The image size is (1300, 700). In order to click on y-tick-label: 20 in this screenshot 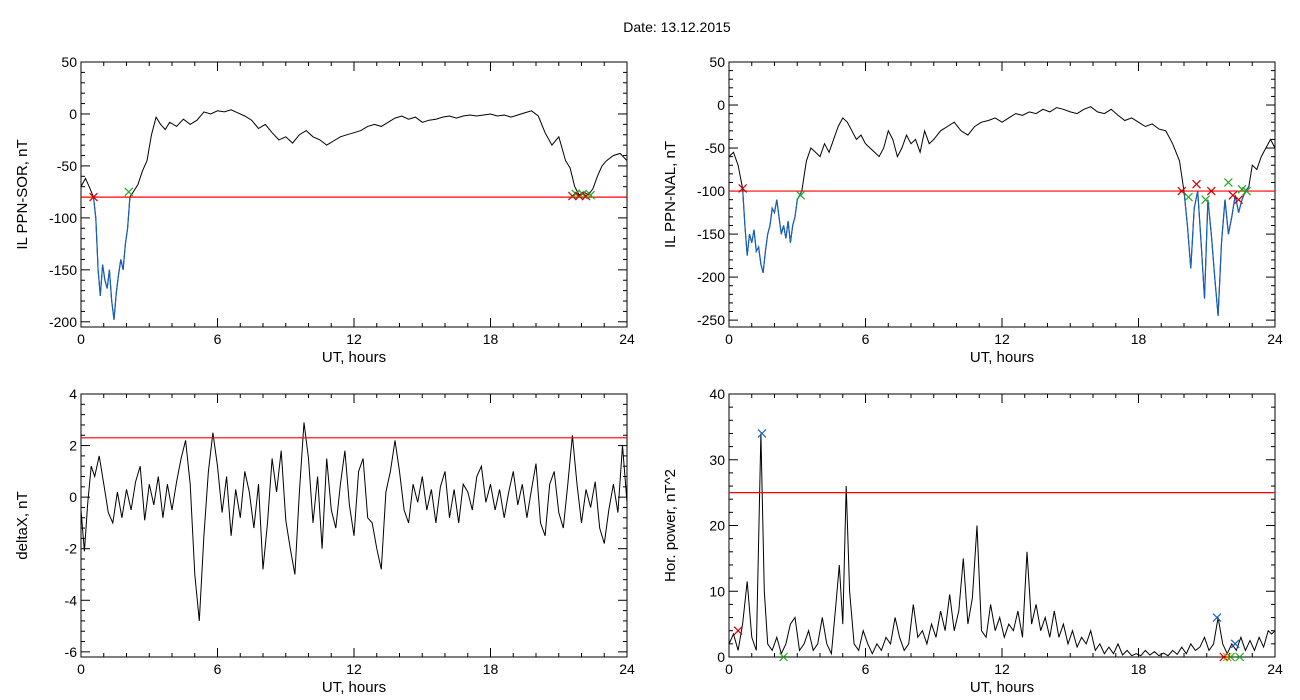, I will do `click(717, 526)`.